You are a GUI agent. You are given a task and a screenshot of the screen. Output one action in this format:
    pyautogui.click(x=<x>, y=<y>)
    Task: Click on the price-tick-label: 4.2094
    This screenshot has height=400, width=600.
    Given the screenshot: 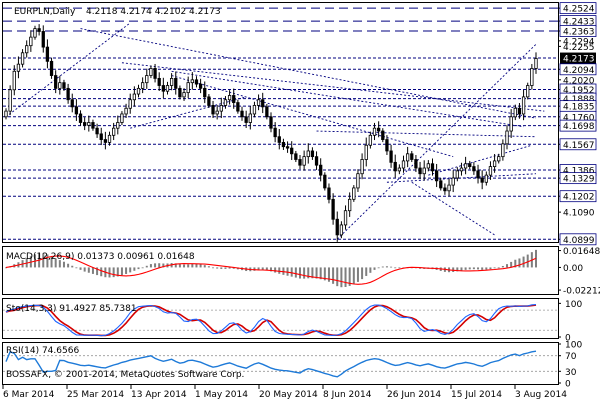 What is the action you would take?
    pyautogui.click(x=579, y=71)
    